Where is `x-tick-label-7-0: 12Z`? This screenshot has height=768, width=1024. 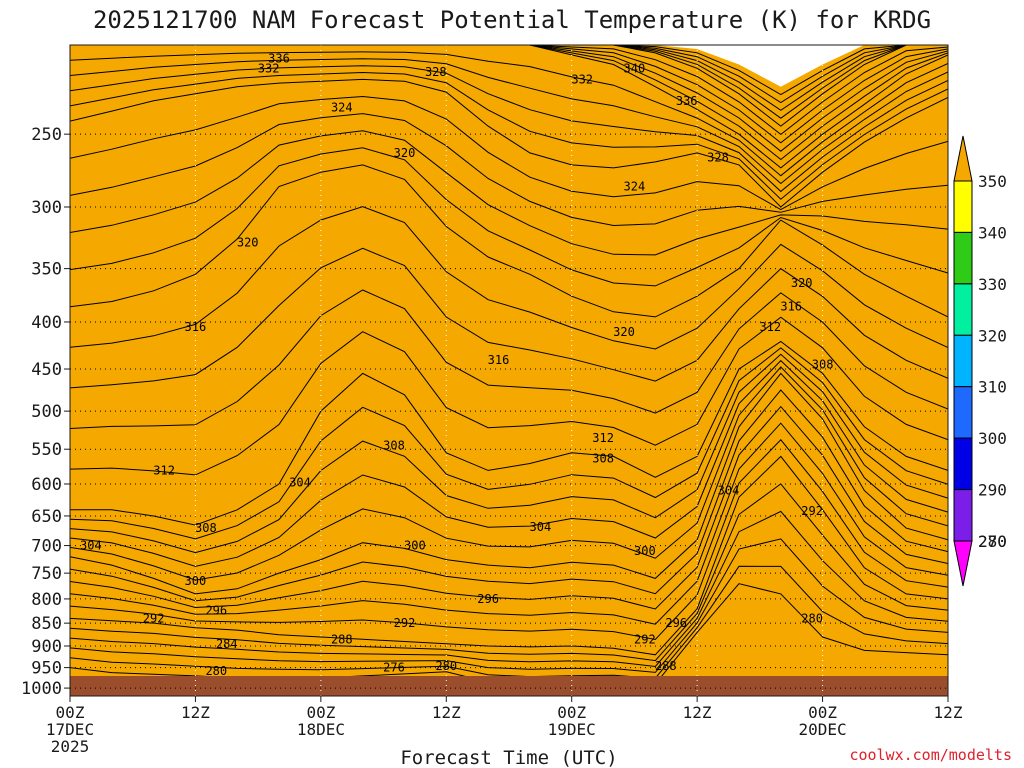 x-tick-label-7-0: 12Z is located at coordinates (948, 712).